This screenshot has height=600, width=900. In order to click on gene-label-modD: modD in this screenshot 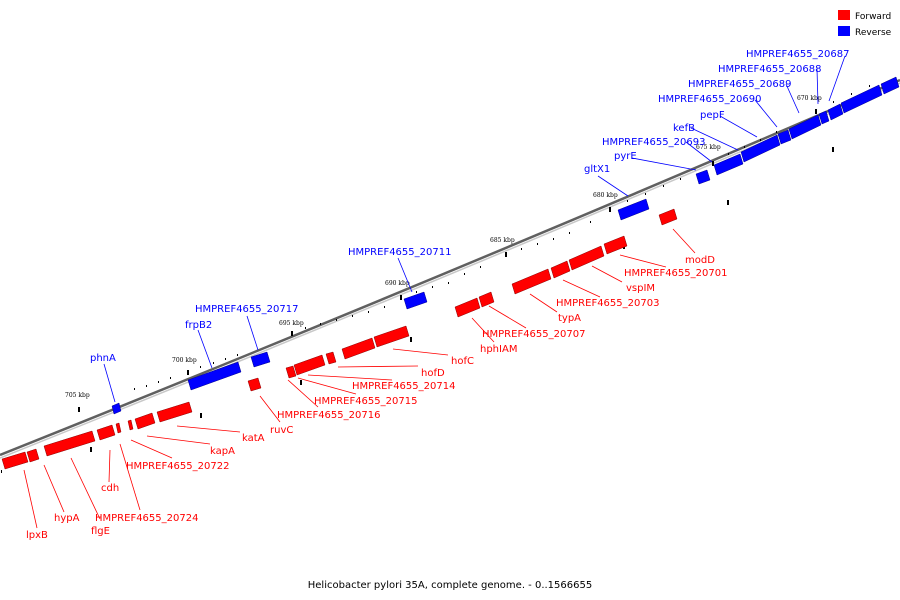, I will do `click(700, 260)`.